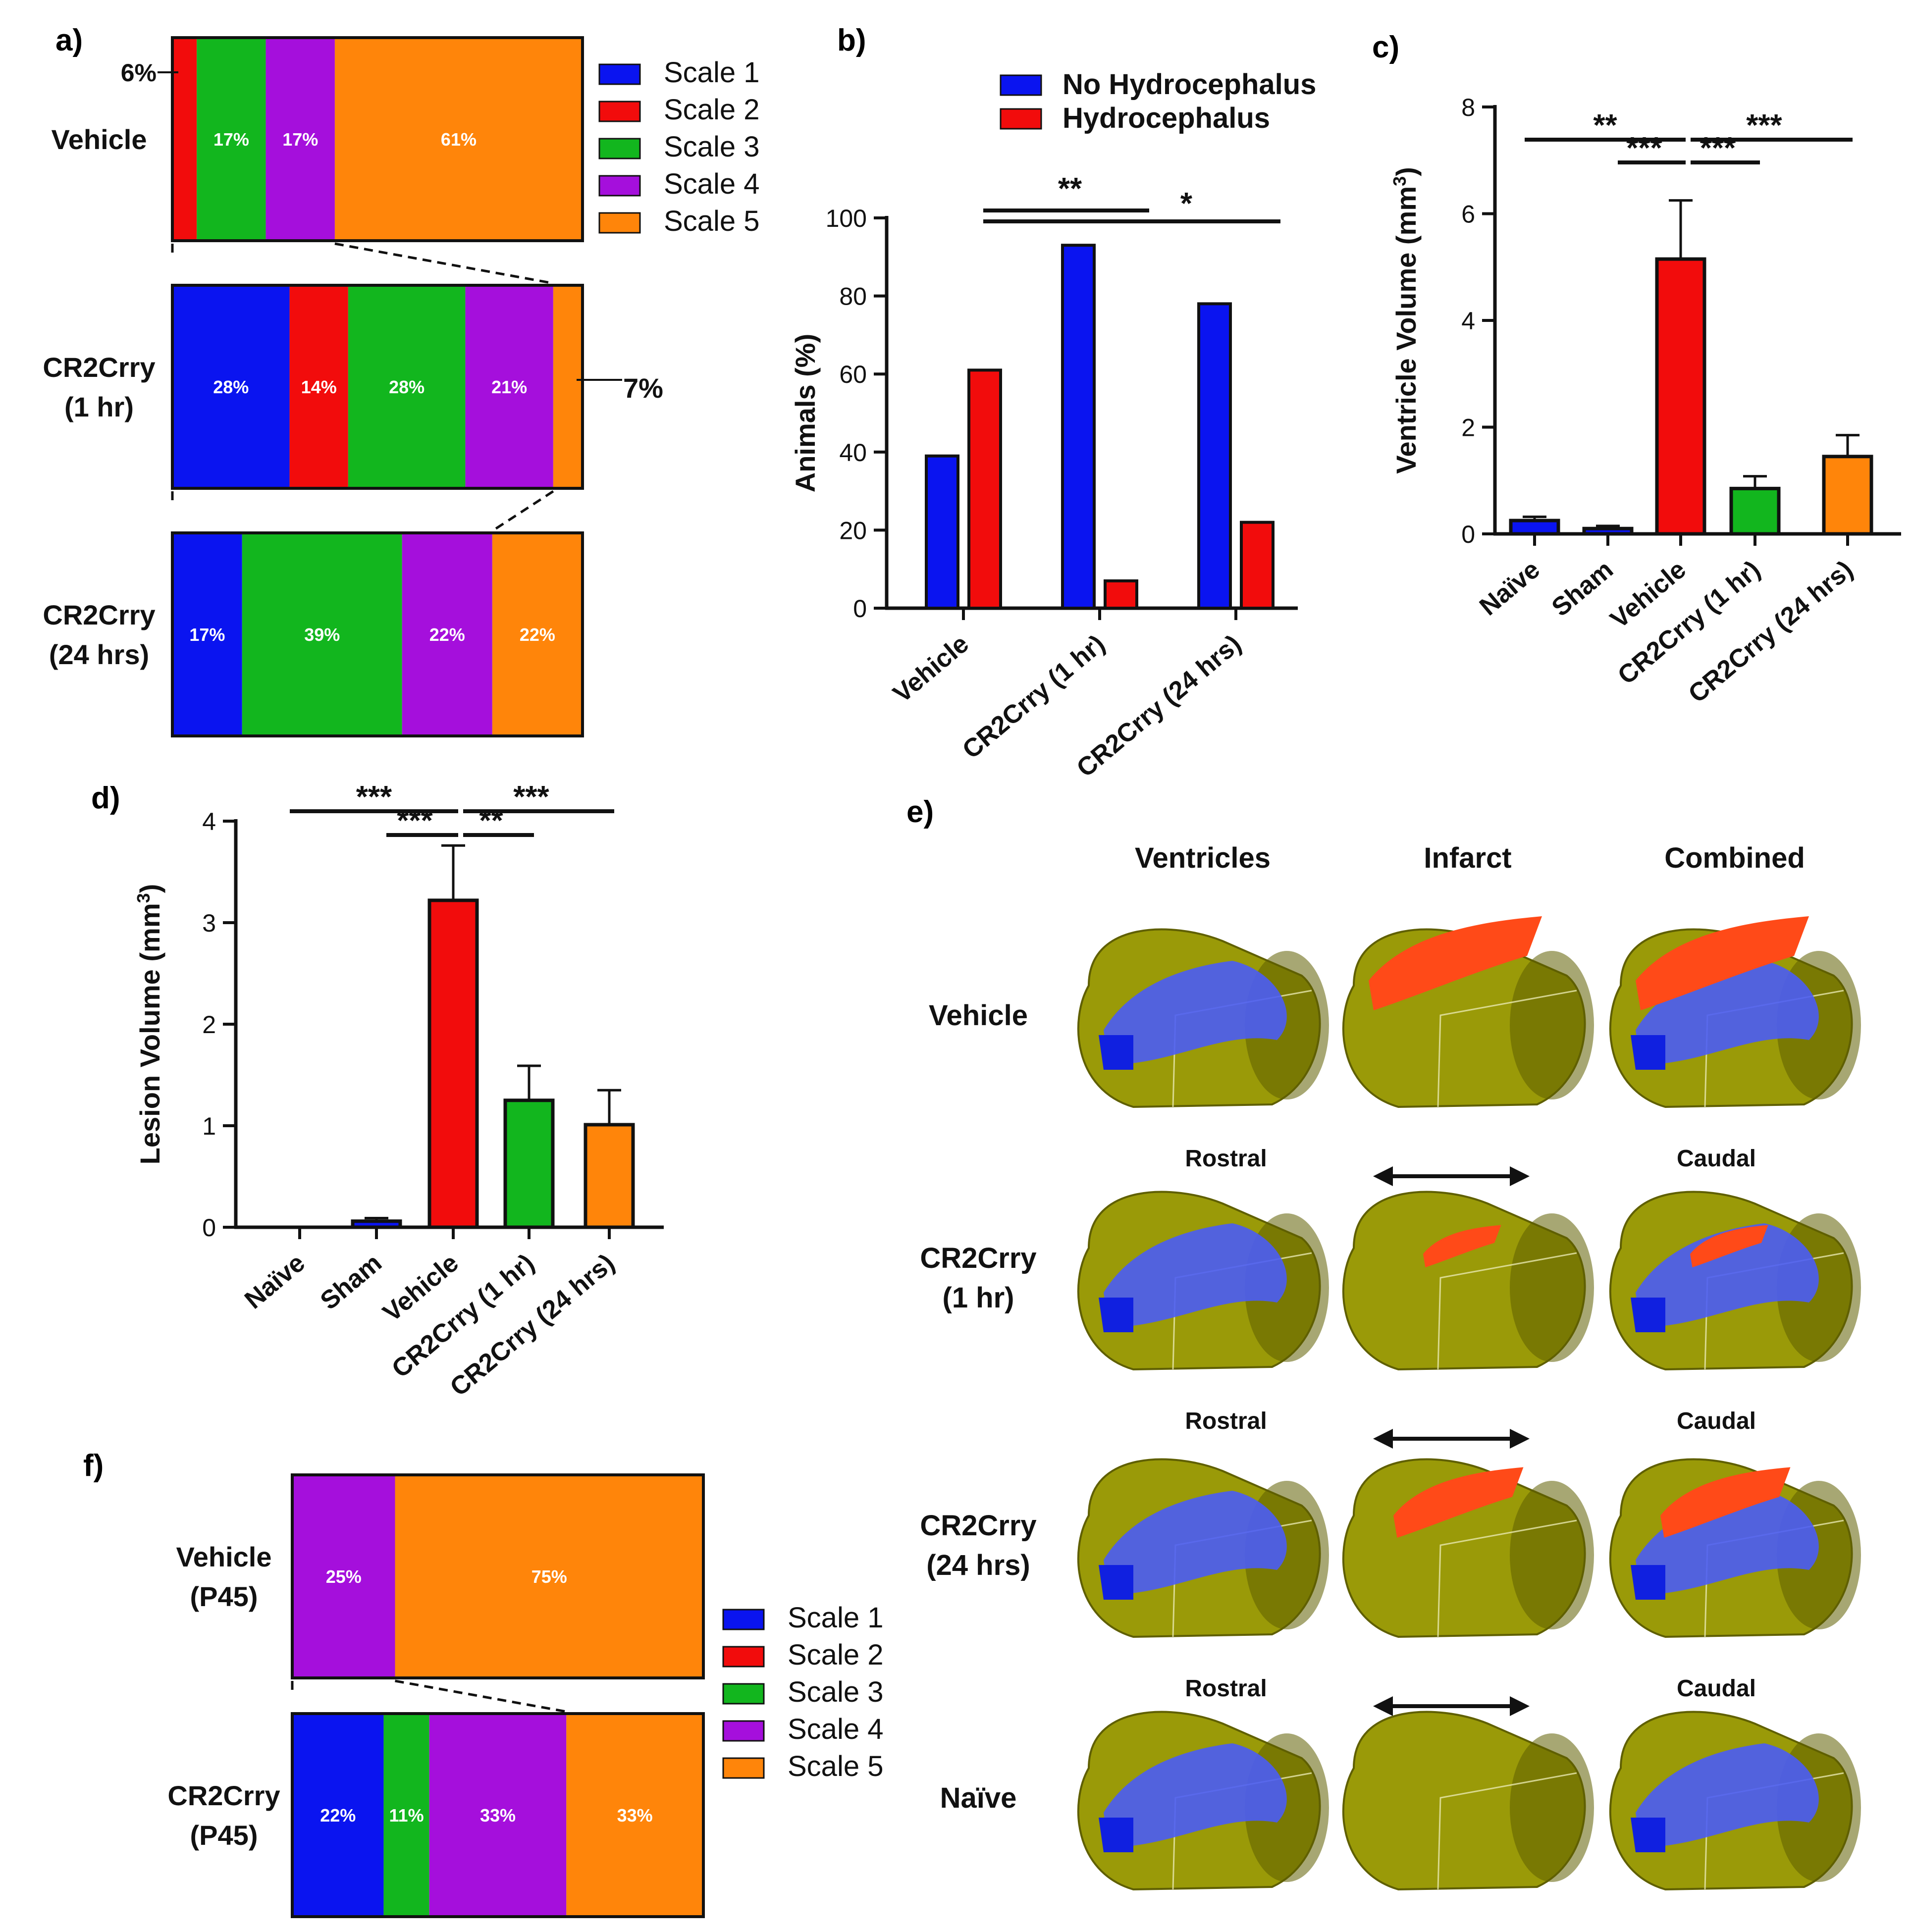 The height and width of the screenshot is (1932, 1913). Describe the element at coordinates (99, 406) in the screenshot. I see `row-label: (1 hr)` at that location.